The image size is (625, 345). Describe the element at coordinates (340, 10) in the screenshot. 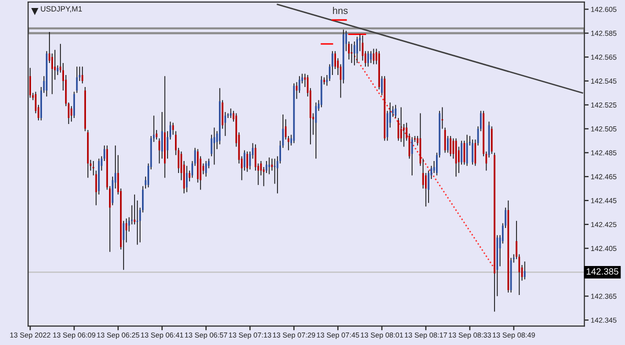

I see `annotation: hns` at that location.